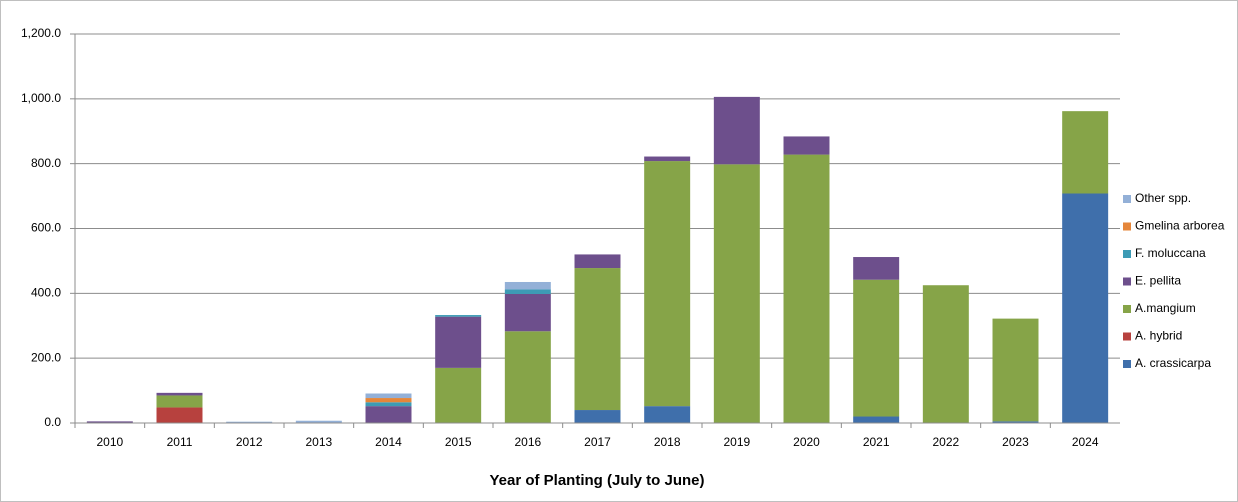 Image resolution: width=1238 pixels, height=502 pixels. I want to click on x-tick-label: 2014, so click(388, 442).